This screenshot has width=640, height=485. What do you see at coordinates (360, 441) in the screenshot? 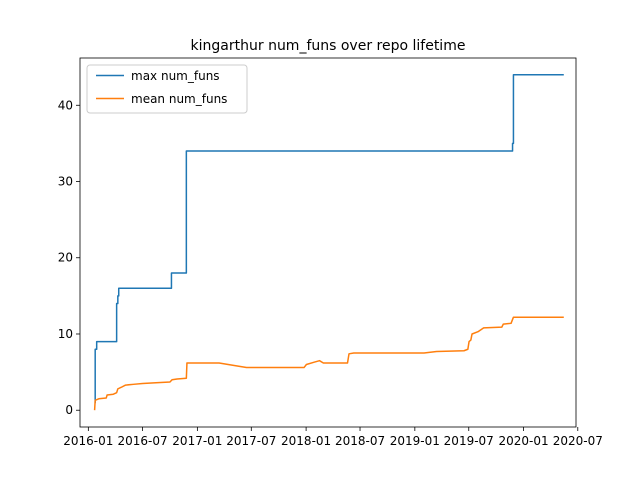
I see `x-tick-label: 2018-07` at bounding box center [360, 441].